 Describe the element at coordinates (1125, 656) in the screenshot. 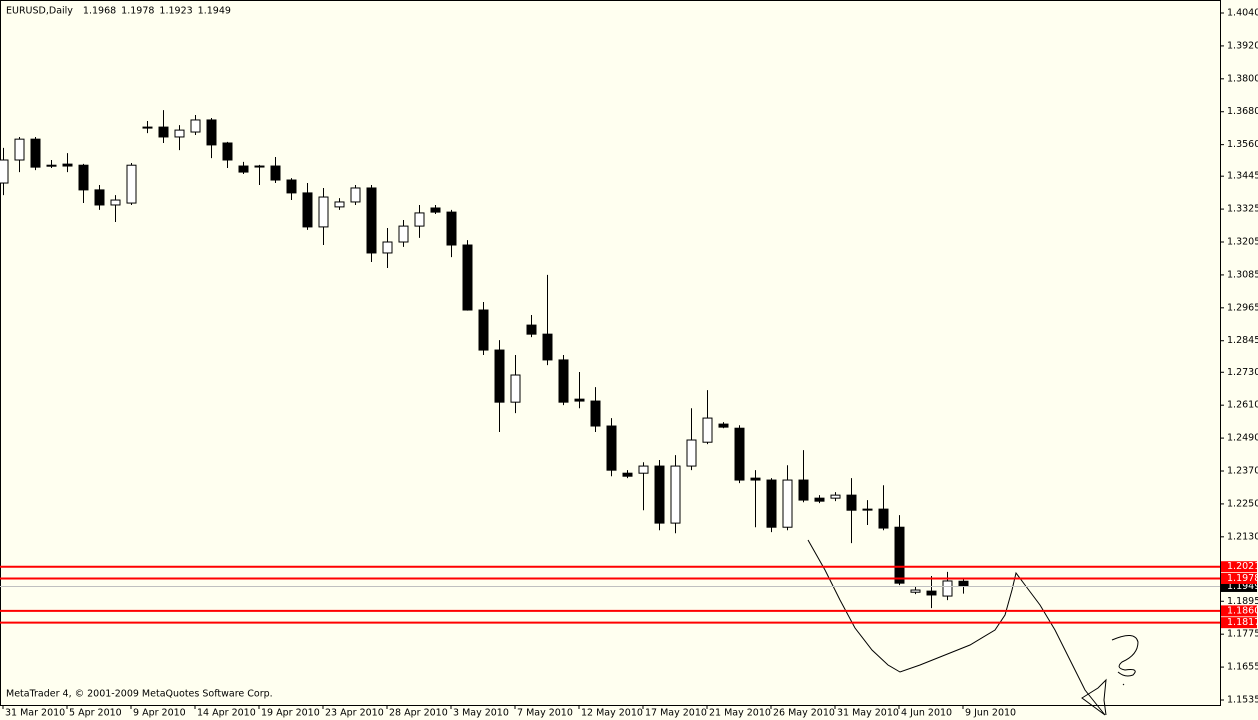

I see `freehand-question` at that location.